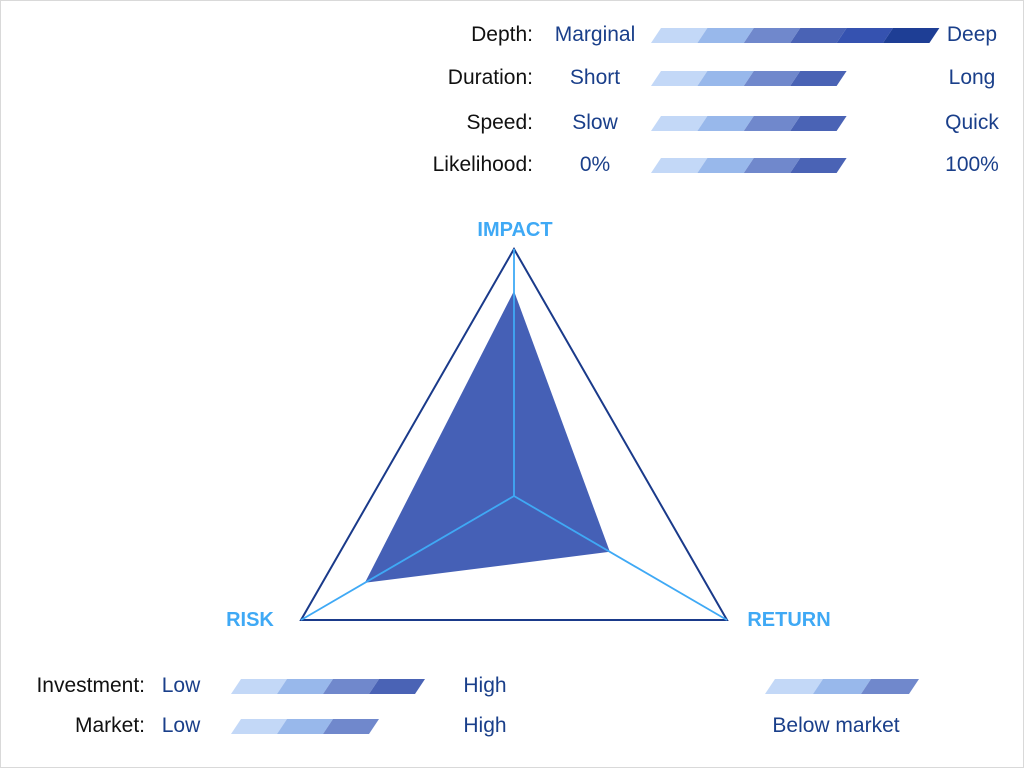 Image resolution: width=1024 pixels, height=768 pixels. Describe the element at coordinates (515, 230) in the screenshot. I see `axis-label-impact: IMPACT` at that location.